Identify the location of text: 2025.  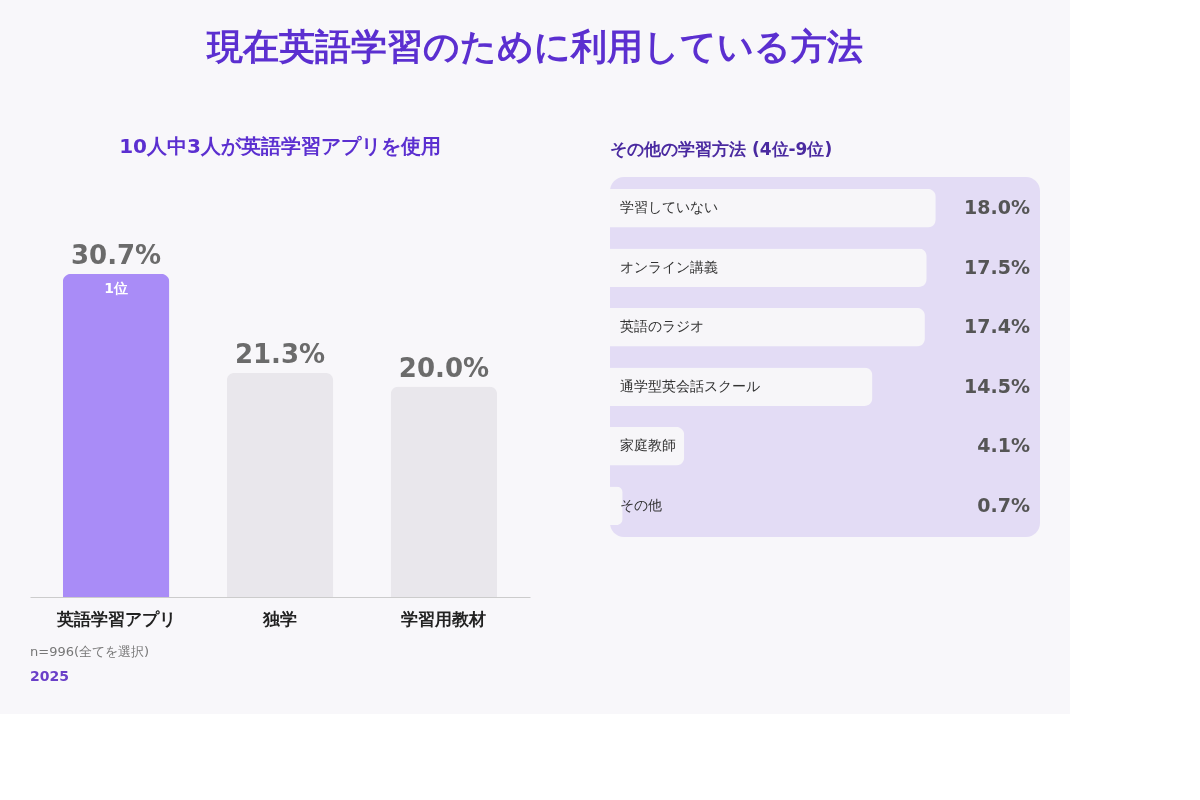
(49, 676).